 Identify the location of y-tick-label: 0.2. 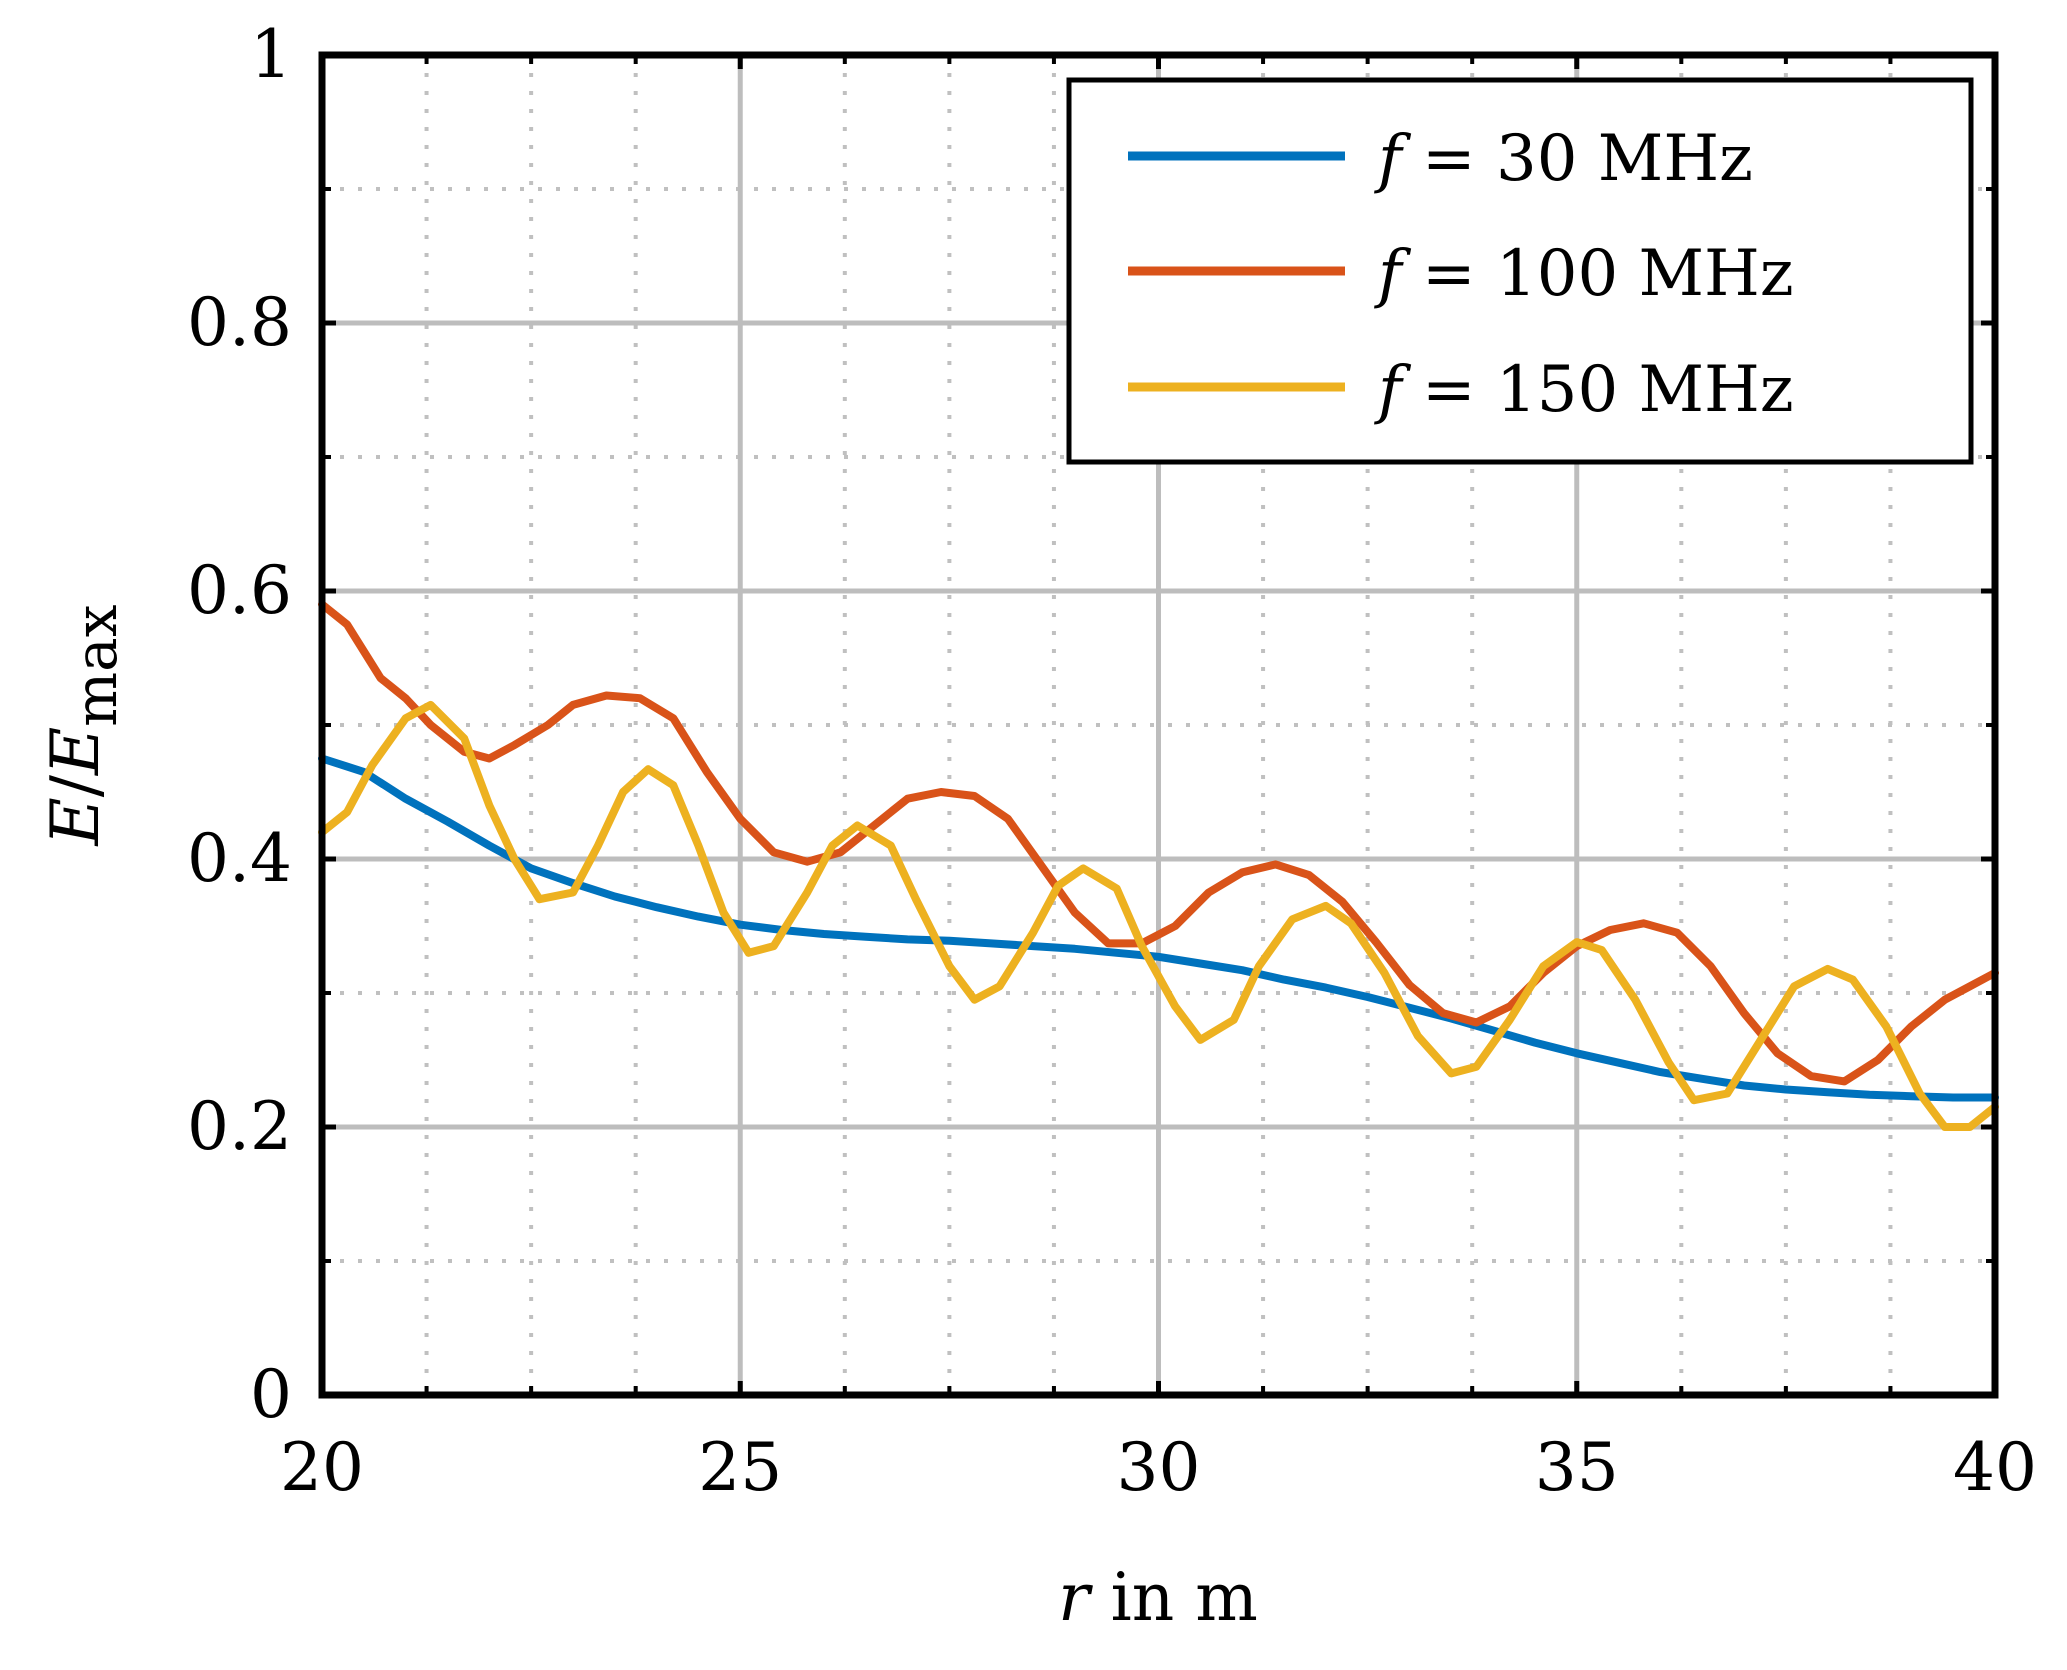
(239, 1126).